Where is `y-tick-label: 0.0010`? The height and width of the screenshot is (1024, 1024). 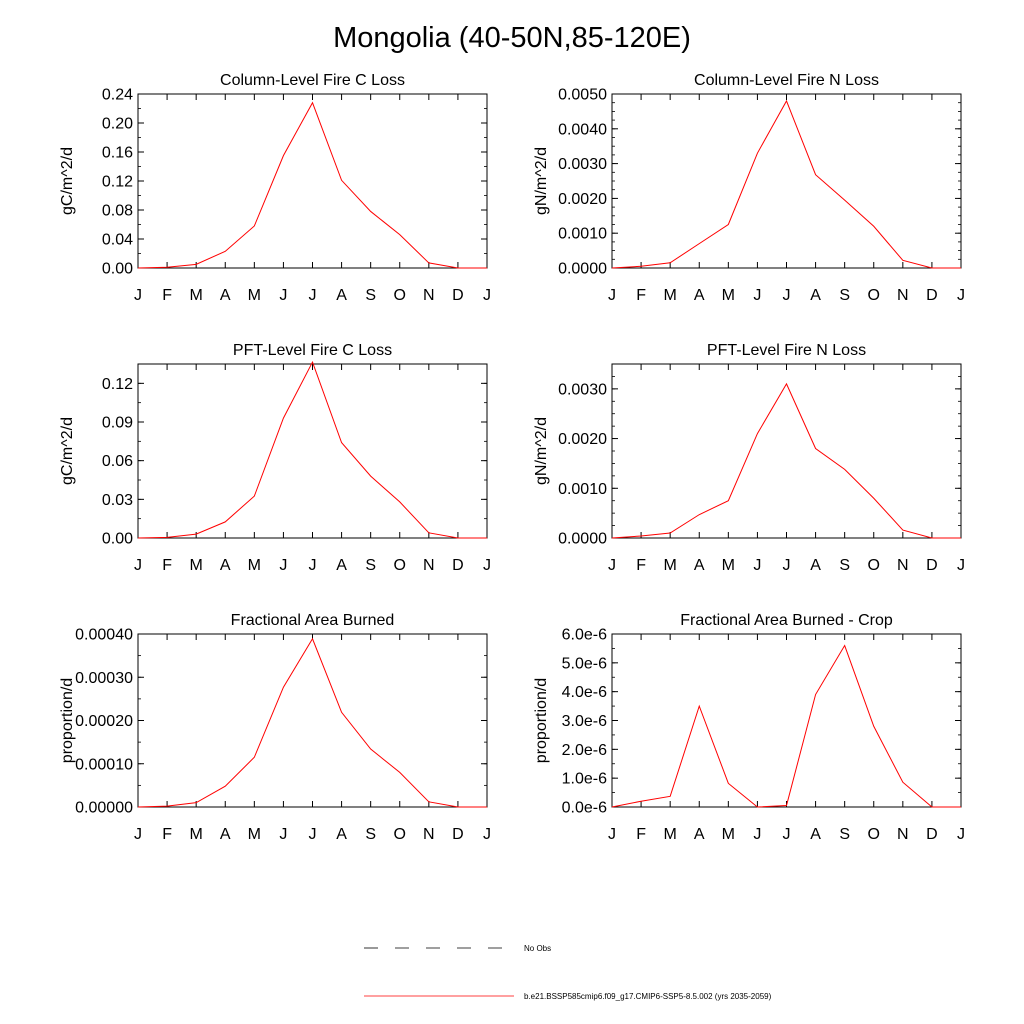 y-tick-label: 0.0010 is located at coordinates (582, 489).